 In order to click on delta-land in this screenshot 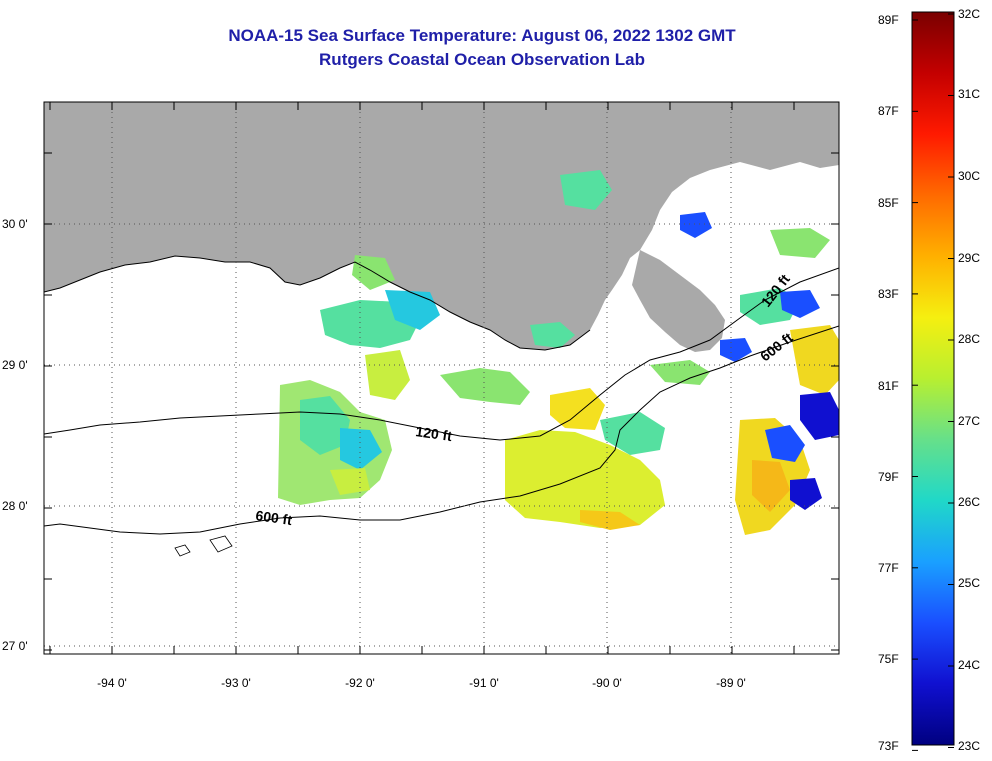, I will do `click(678, 301)`.